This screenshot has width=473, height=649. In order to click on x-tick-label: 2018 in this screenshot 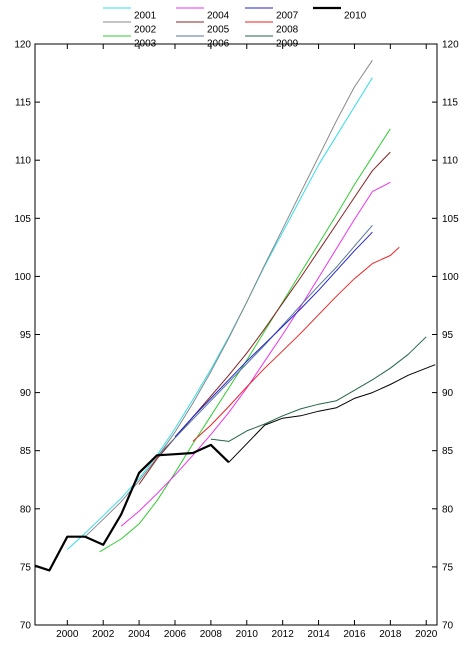, I will do `click(390, 634)`.